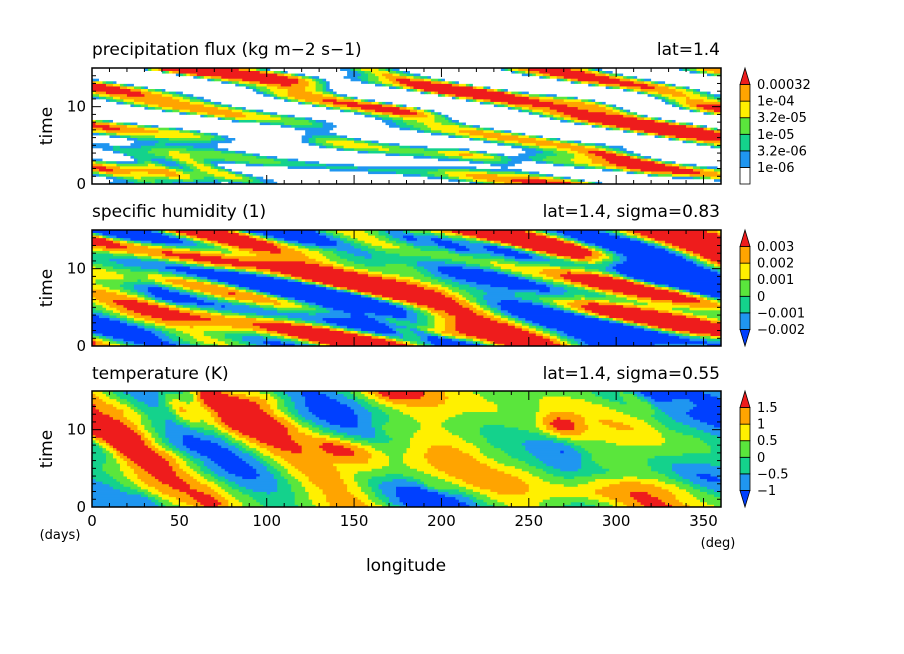 The width and height of the screenshot is (904, 654). Describe the element at coordinates (782, 118) in the screenshot. I see `colorbar-label: 3.2e-05` at that location.